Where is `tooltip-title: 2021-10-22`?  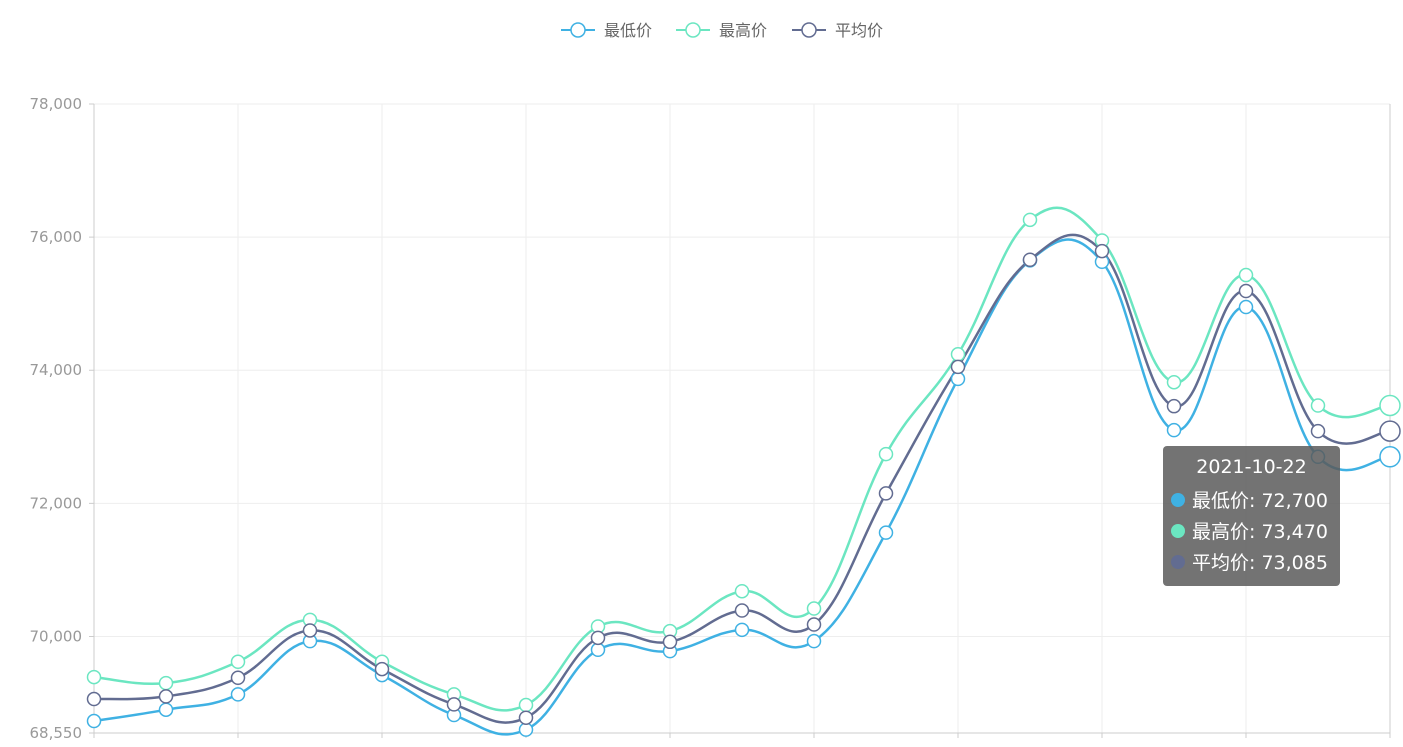 tooltip-title: 2021-10-22 is located at coordinates (1251, 467).